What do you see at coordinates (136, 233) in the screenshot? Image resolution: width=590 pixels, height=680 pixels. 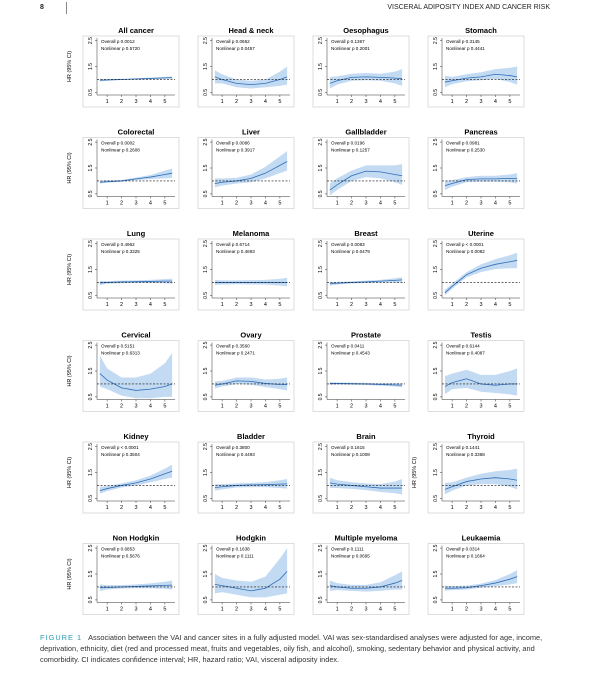 I see `panel-title: Lung` at bounding box center [136, 233].